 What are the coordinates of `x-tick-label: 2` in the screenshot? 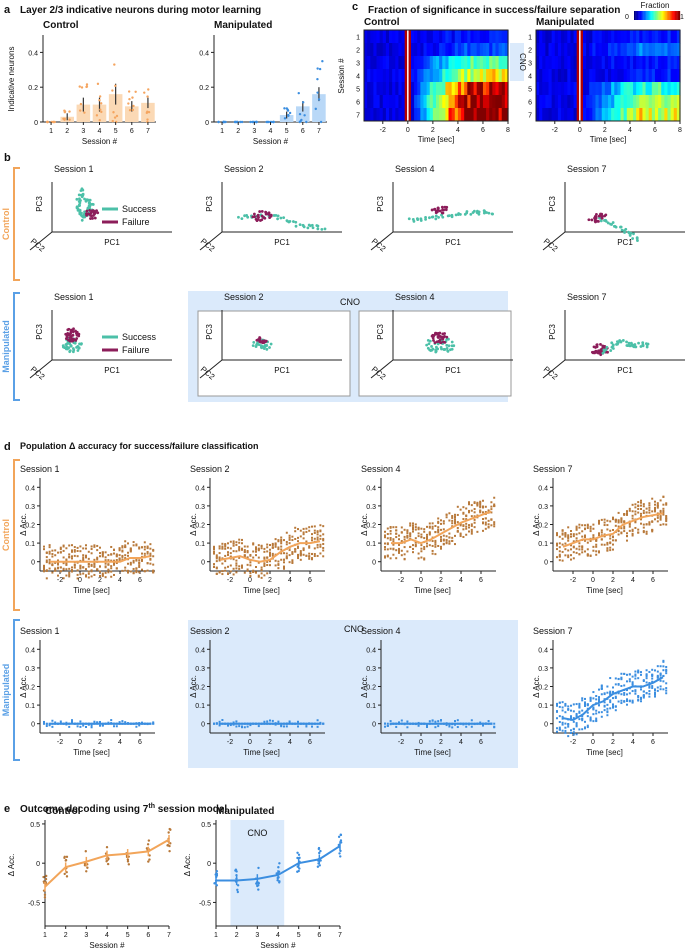 It's located at (270, 580).